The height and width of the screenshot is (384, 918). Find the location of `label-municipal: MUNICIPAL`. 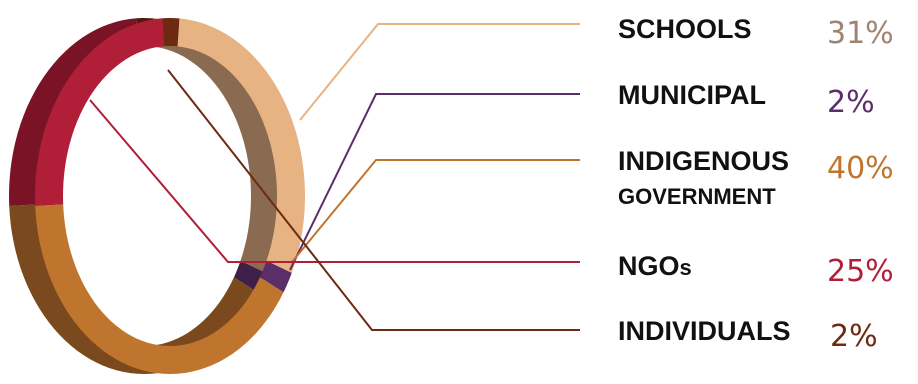

label-municipal: MUNICIPAL is located at coordinates (692, 95).